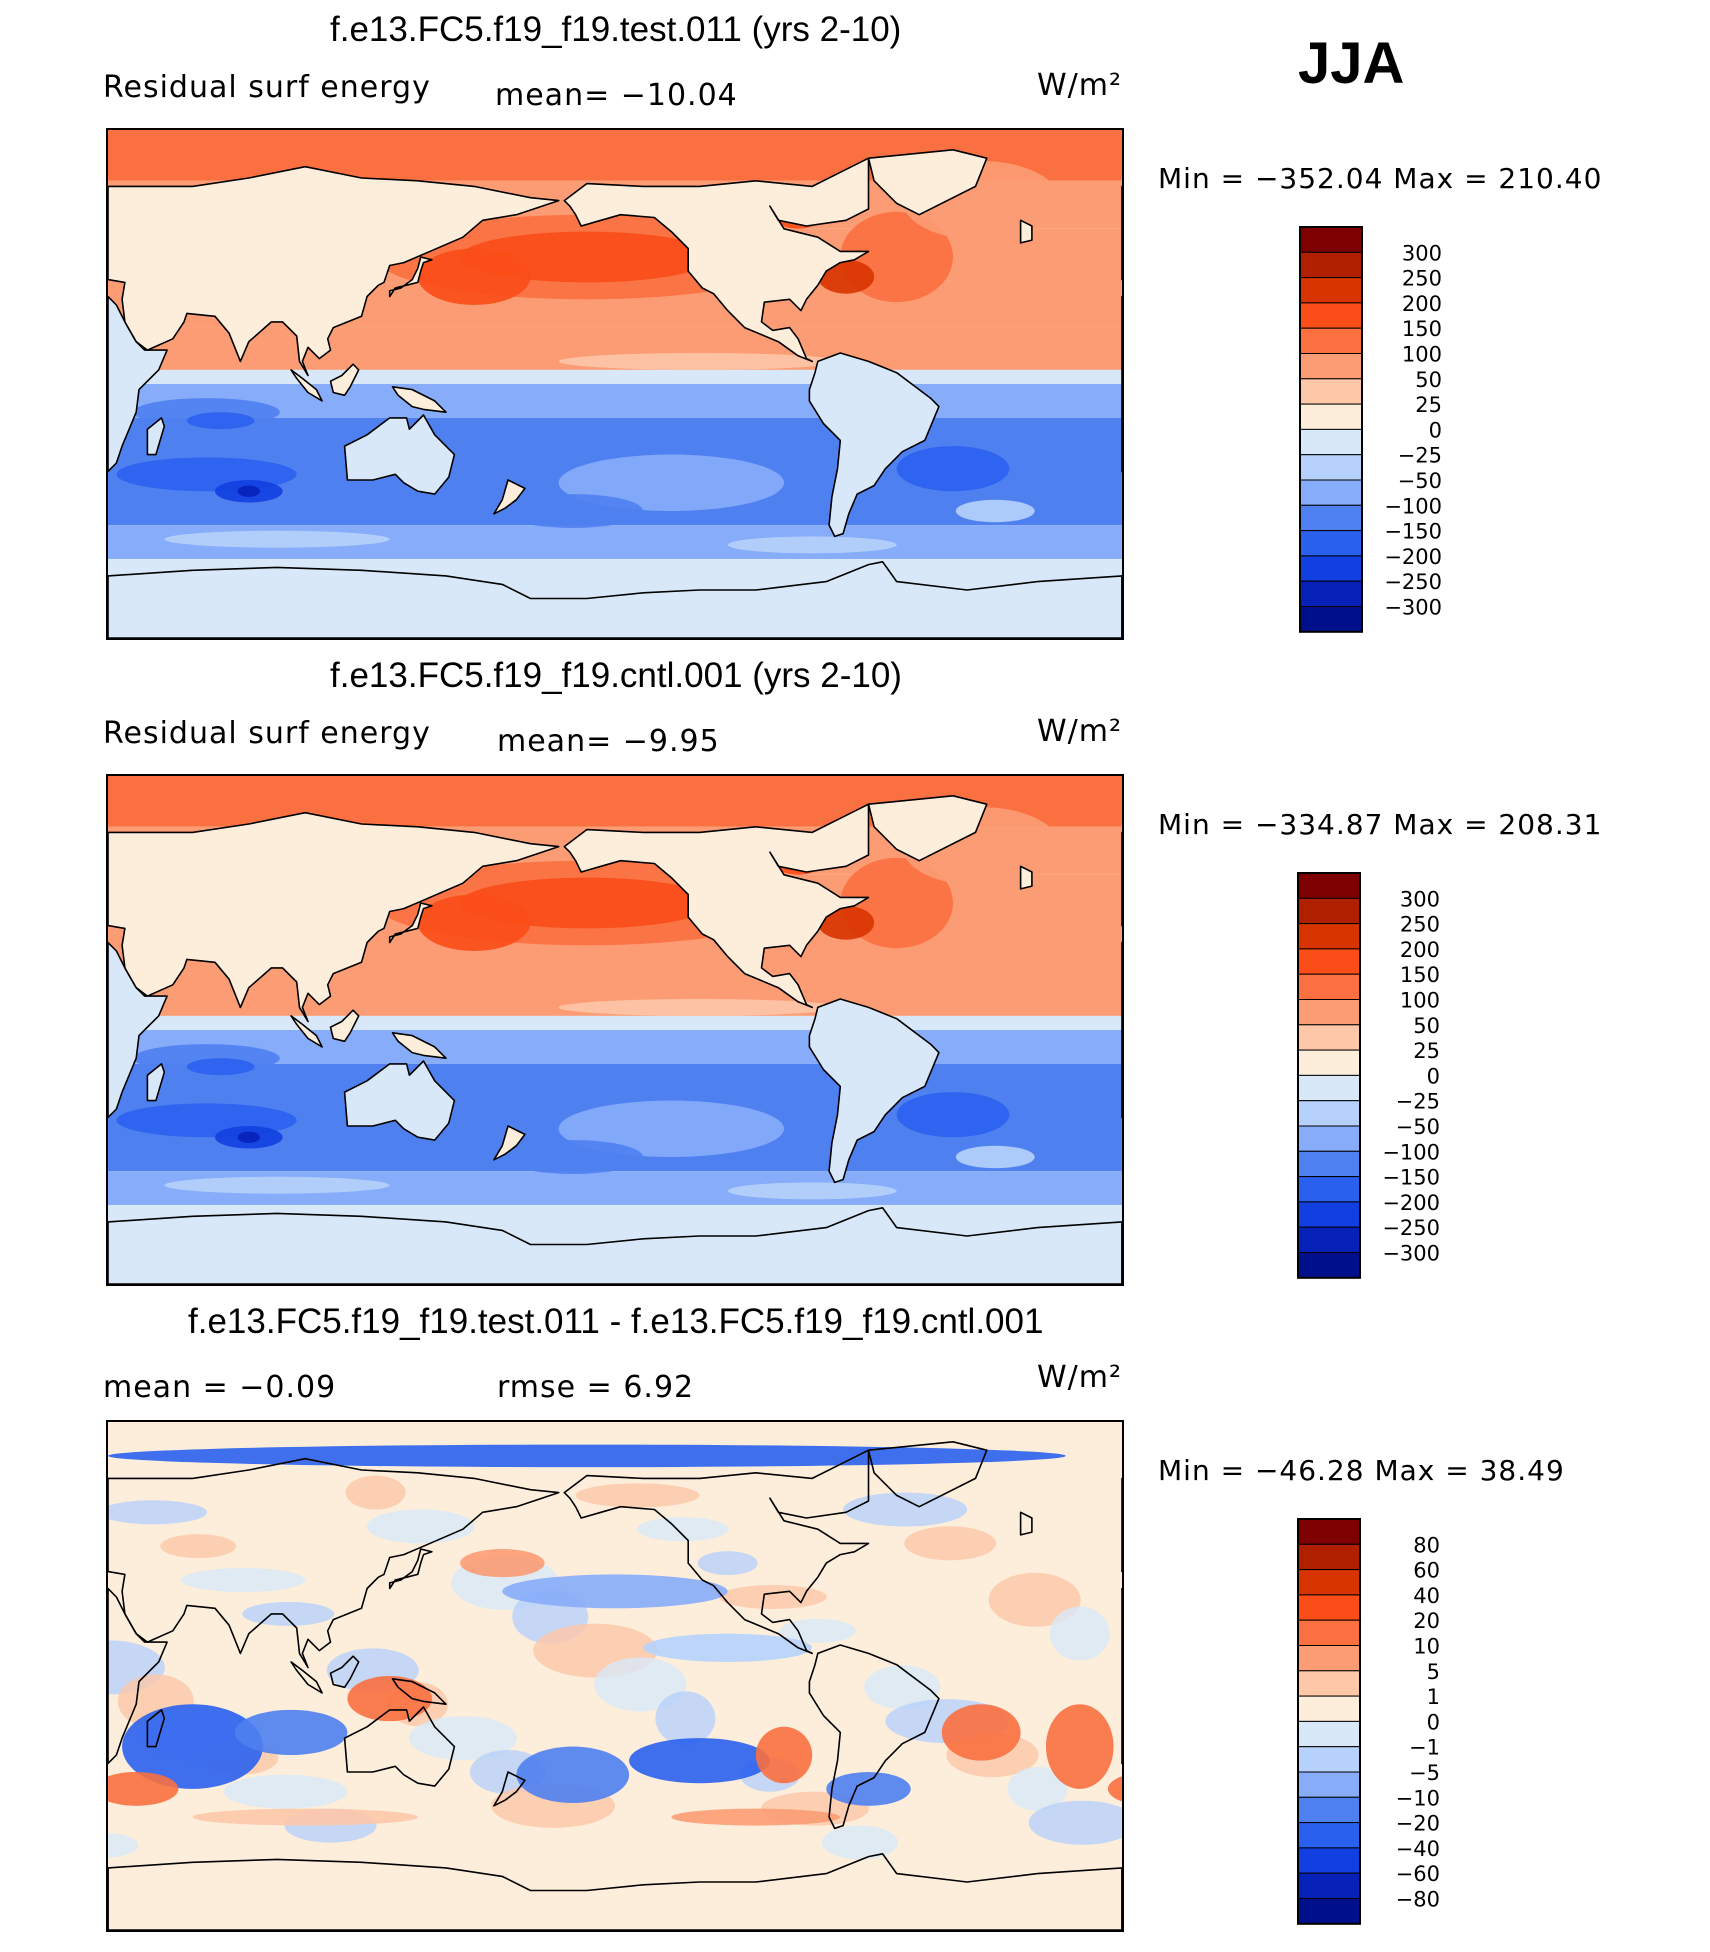  I want to click on panel-1-land-australia, so click(399, 454).